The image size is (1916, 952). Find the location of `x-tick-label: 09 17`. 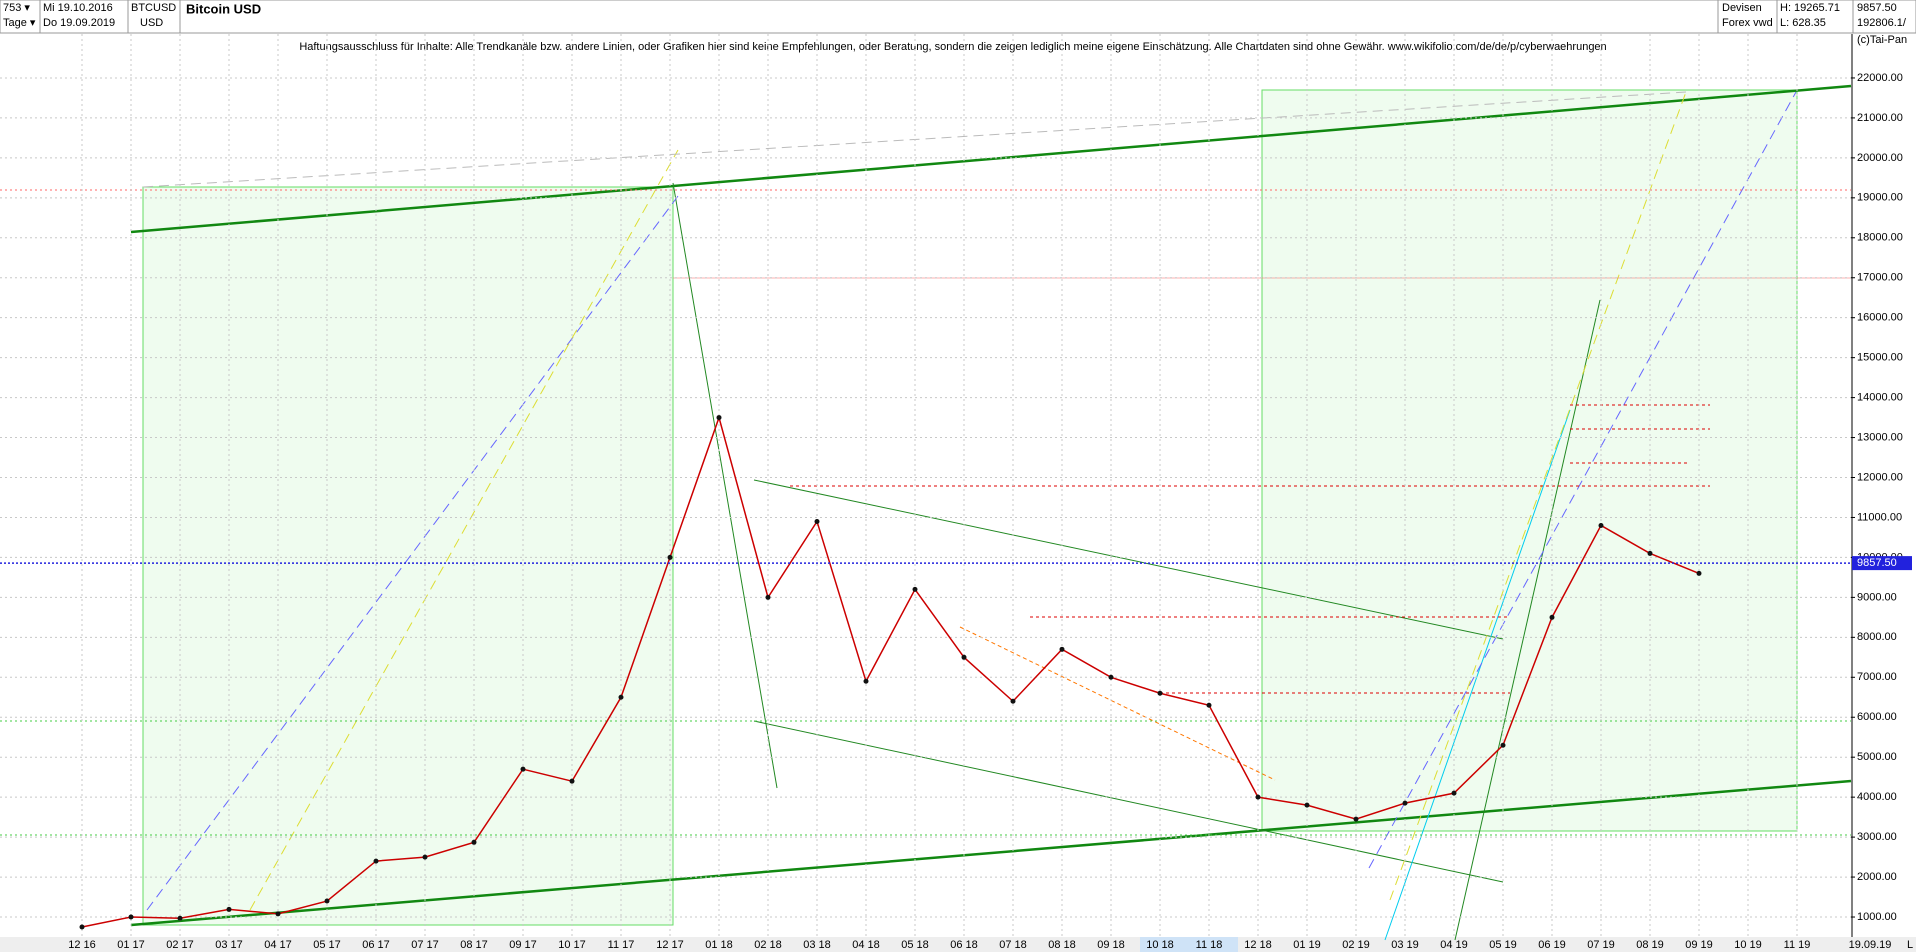

x-tick-label: 09 17 is located at coordinates (523, 945).